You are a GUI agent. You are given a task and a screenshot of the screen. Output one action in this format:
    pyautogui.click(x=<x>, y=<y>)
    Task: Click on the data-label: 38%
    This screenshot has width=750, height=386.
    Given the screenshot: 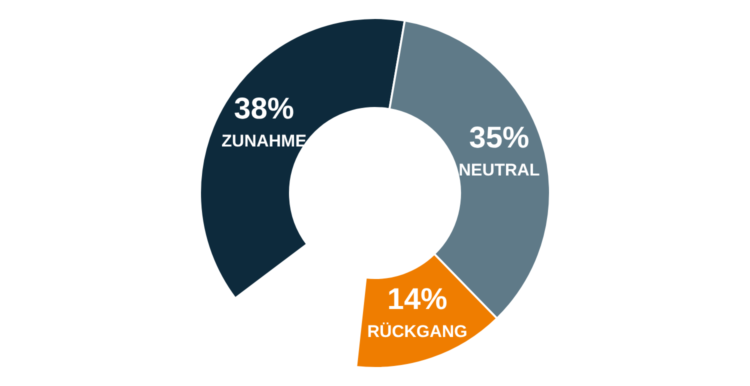 What is the action you would take?
    pyautogui.click(x=264, y=109)
    